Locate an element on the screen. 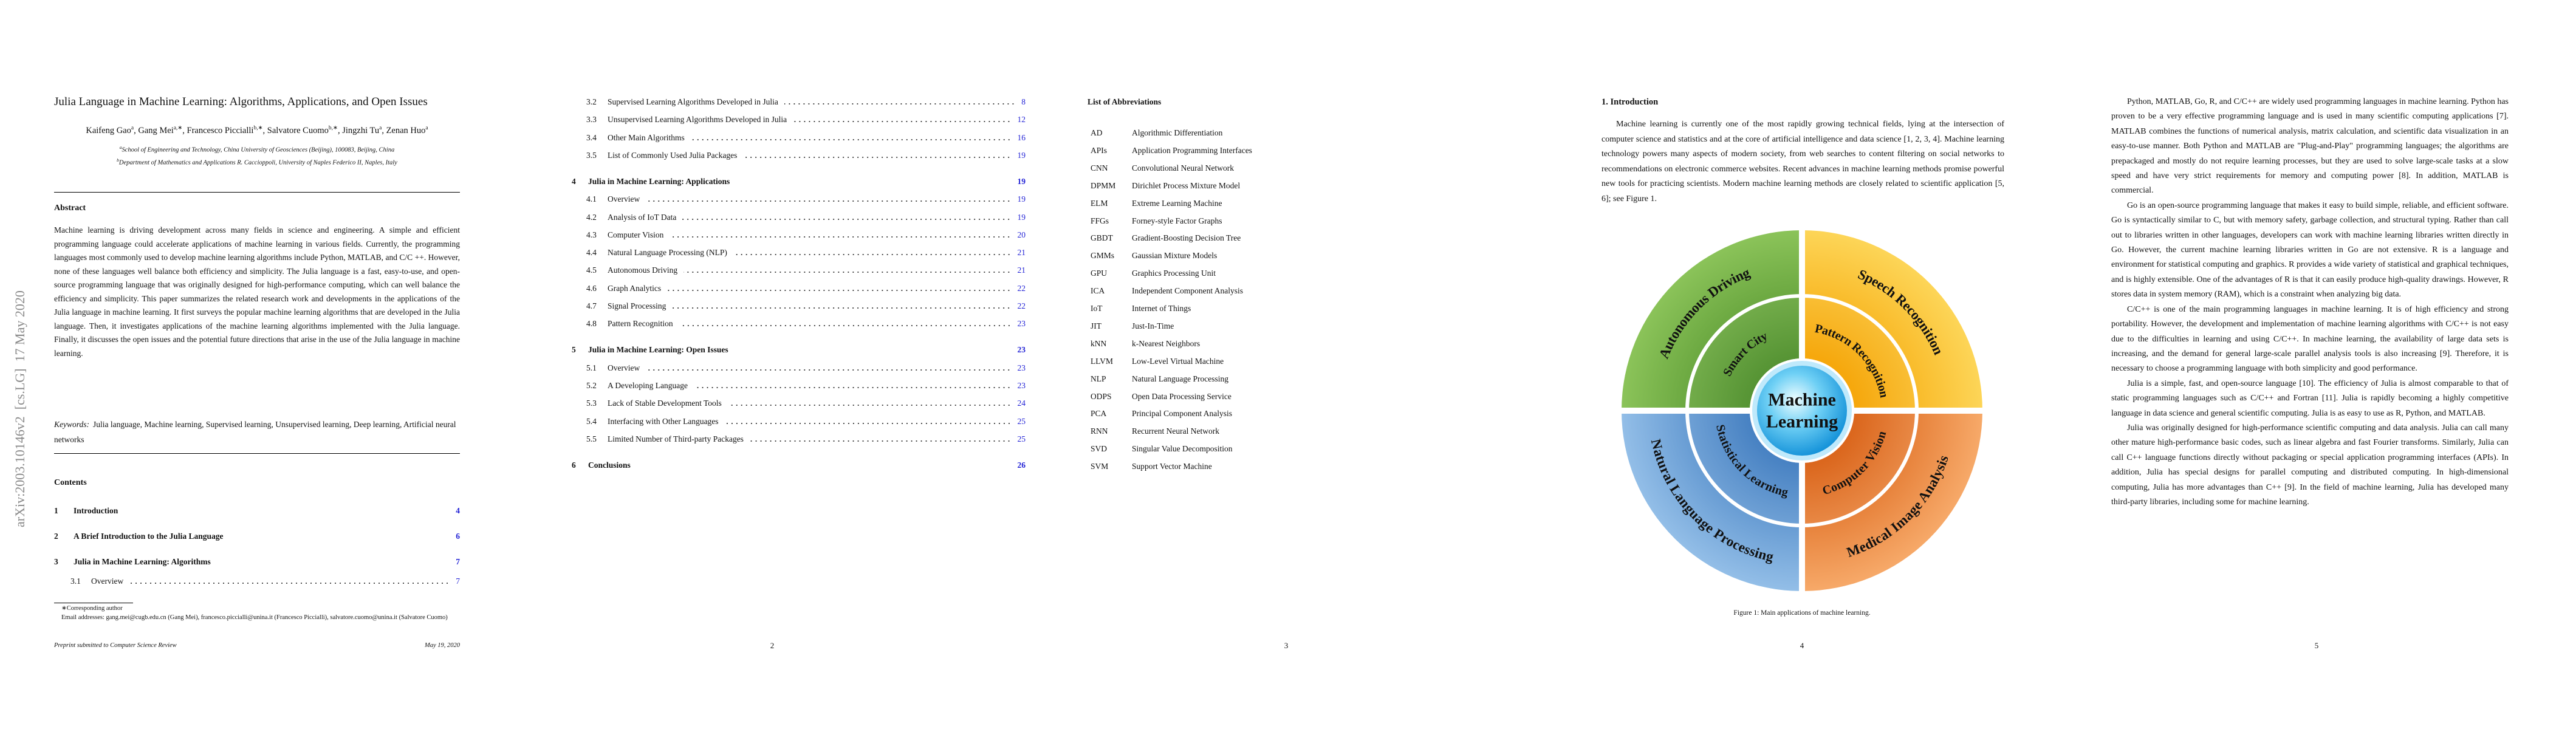  abbreviation-meaning: Dirichlet Process Mixture Model is located at coordinates (1186, 185).